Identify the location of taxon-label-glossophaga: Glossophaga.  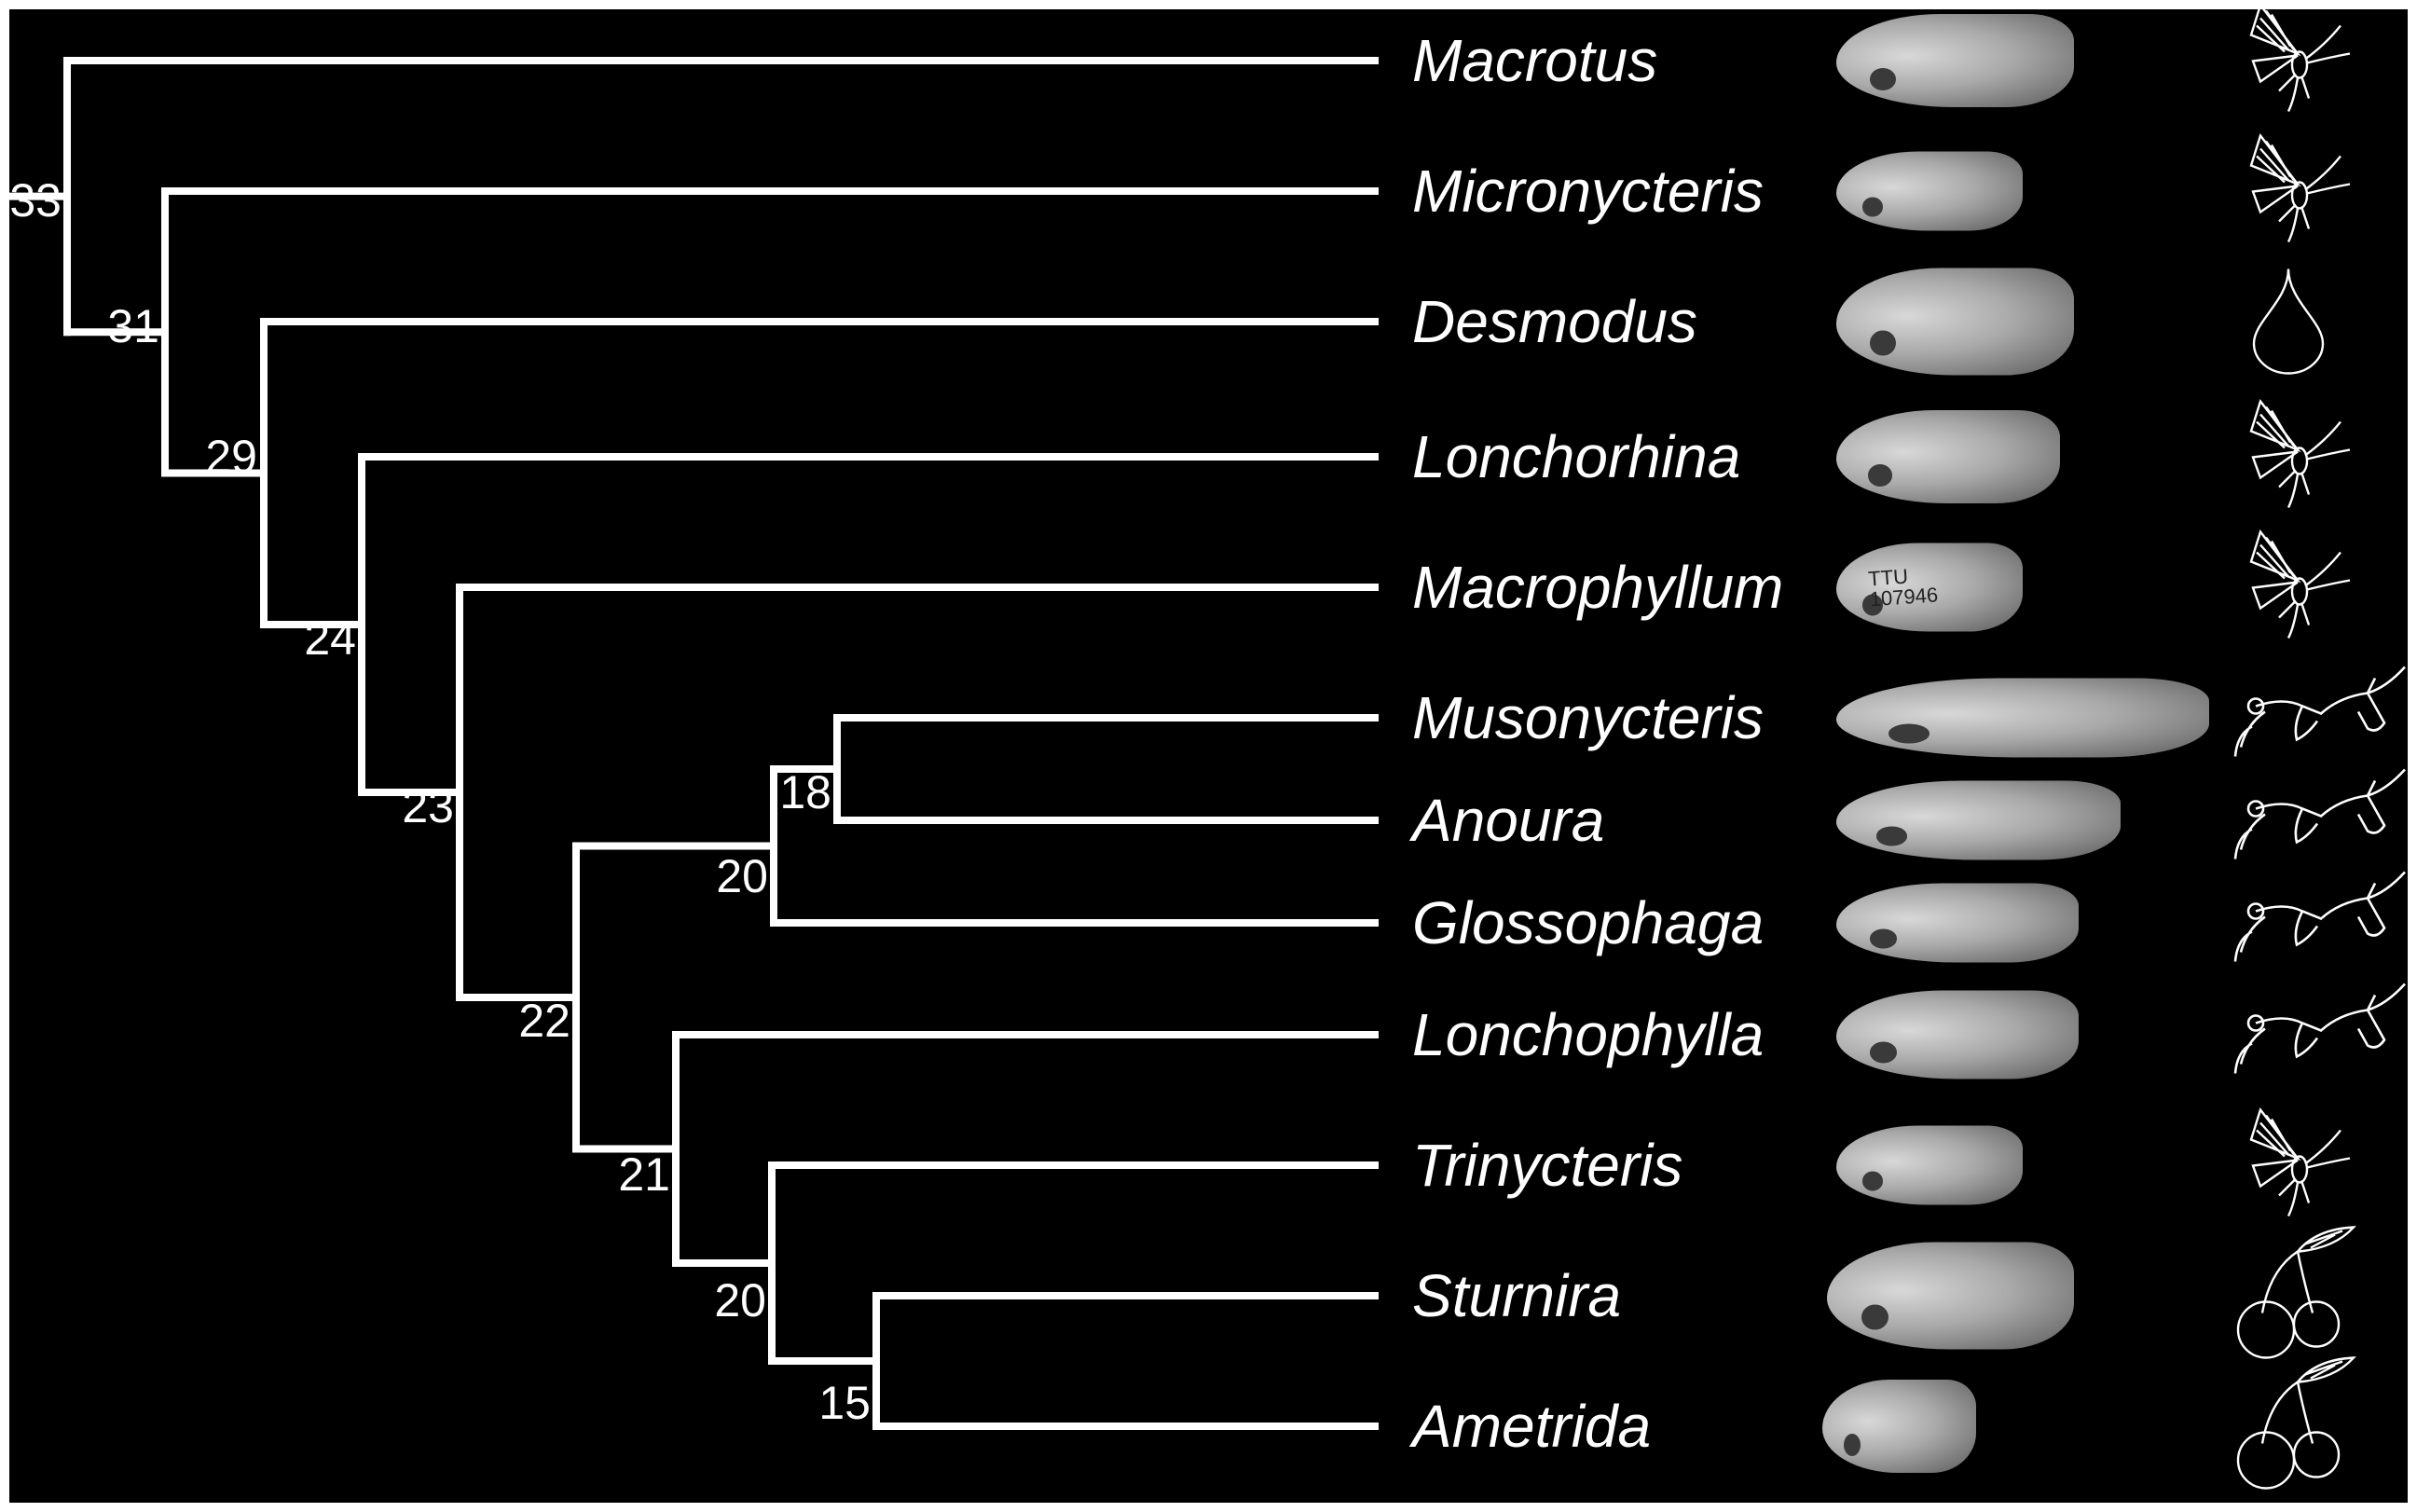
(1588, 923).